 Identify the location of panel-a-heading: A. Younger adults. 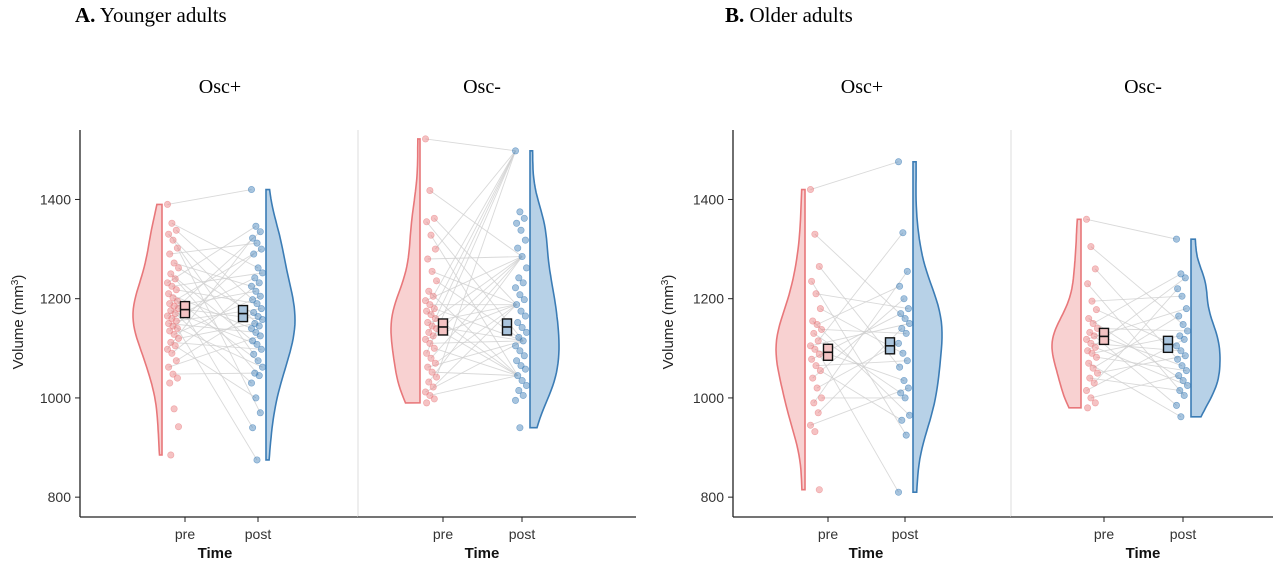
(151, 15).